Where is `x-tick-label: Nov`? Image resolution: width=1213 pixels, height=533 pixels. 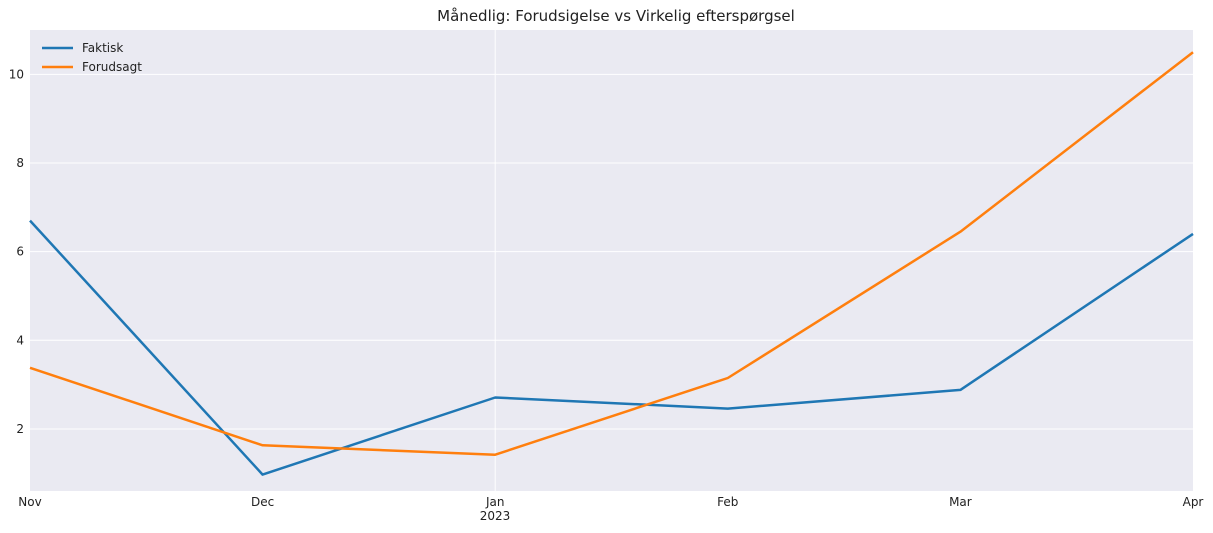
x-tick-label: Nov is located at coordinates (29, 502).